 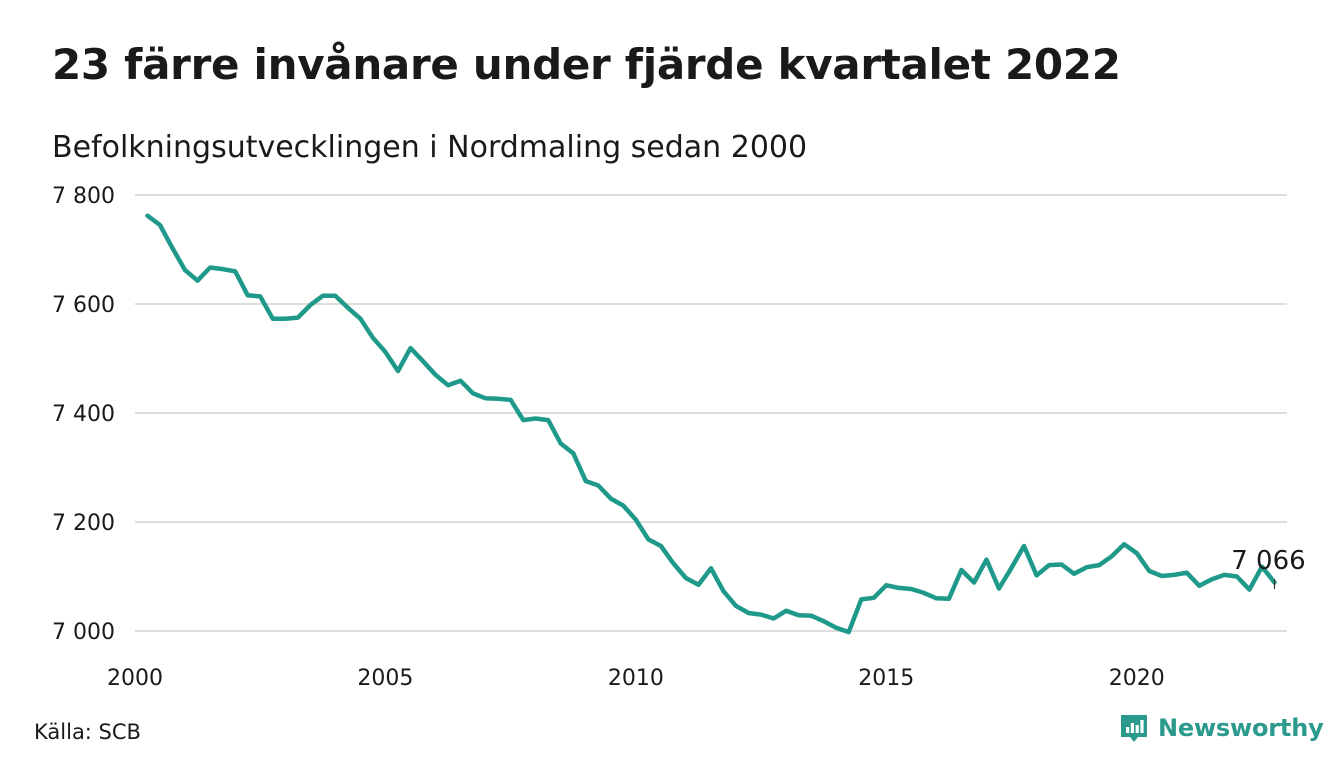 I want to click on brand-logo: Newsworthy, so click(x=1221, y=728).